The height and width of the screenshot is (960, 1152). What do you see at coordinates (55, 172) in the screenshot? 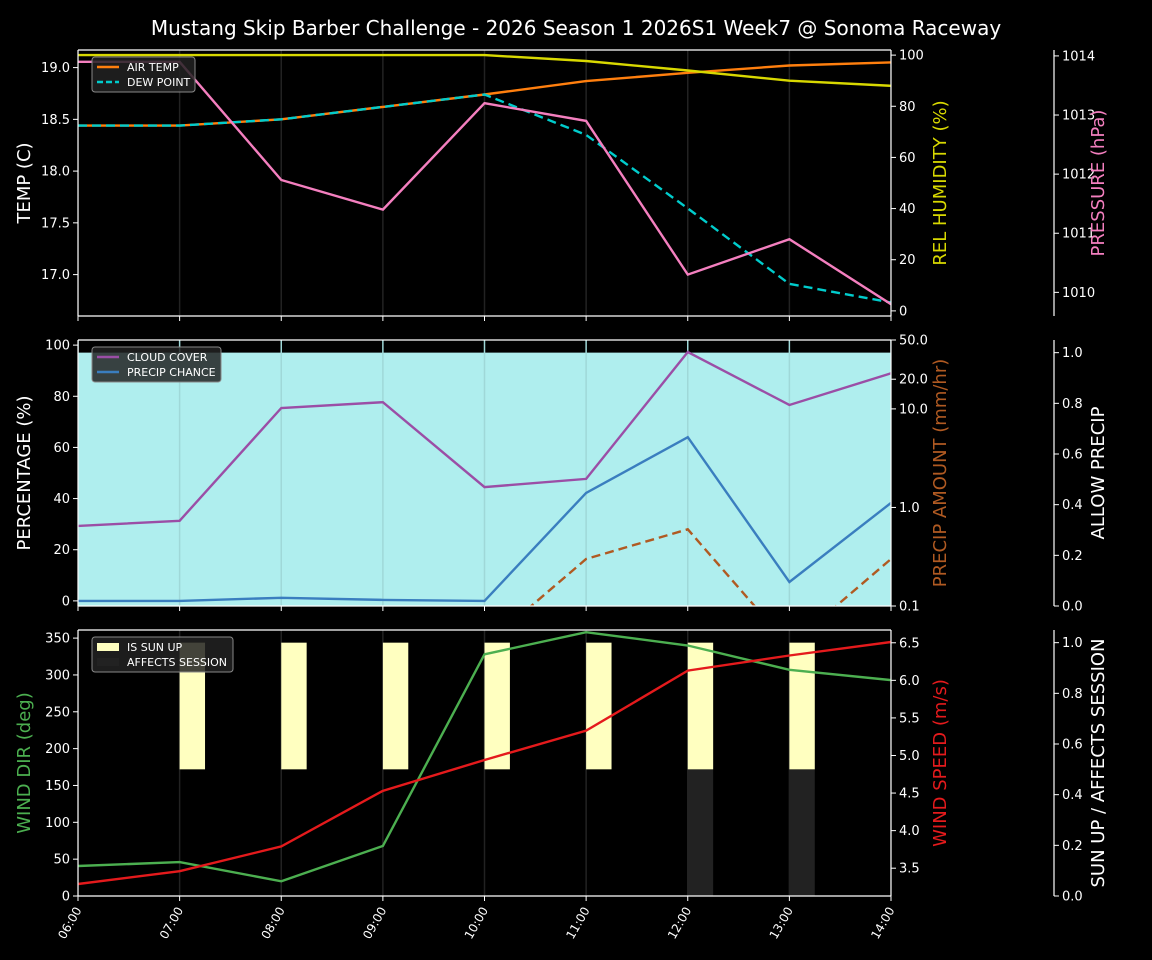
I see `left-tick-label: 18.0` at bounding box center [55, 172].